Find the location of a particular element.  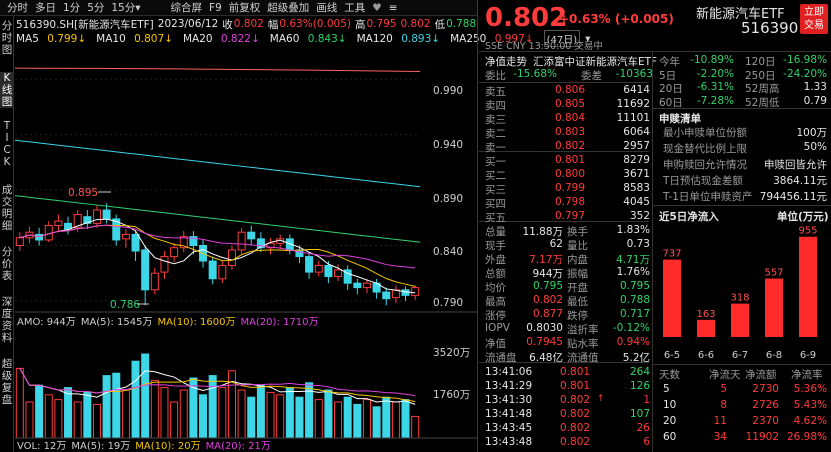

stat-row: 总量 11.88万 换手 1.83% is located at coordinates (567, 231).